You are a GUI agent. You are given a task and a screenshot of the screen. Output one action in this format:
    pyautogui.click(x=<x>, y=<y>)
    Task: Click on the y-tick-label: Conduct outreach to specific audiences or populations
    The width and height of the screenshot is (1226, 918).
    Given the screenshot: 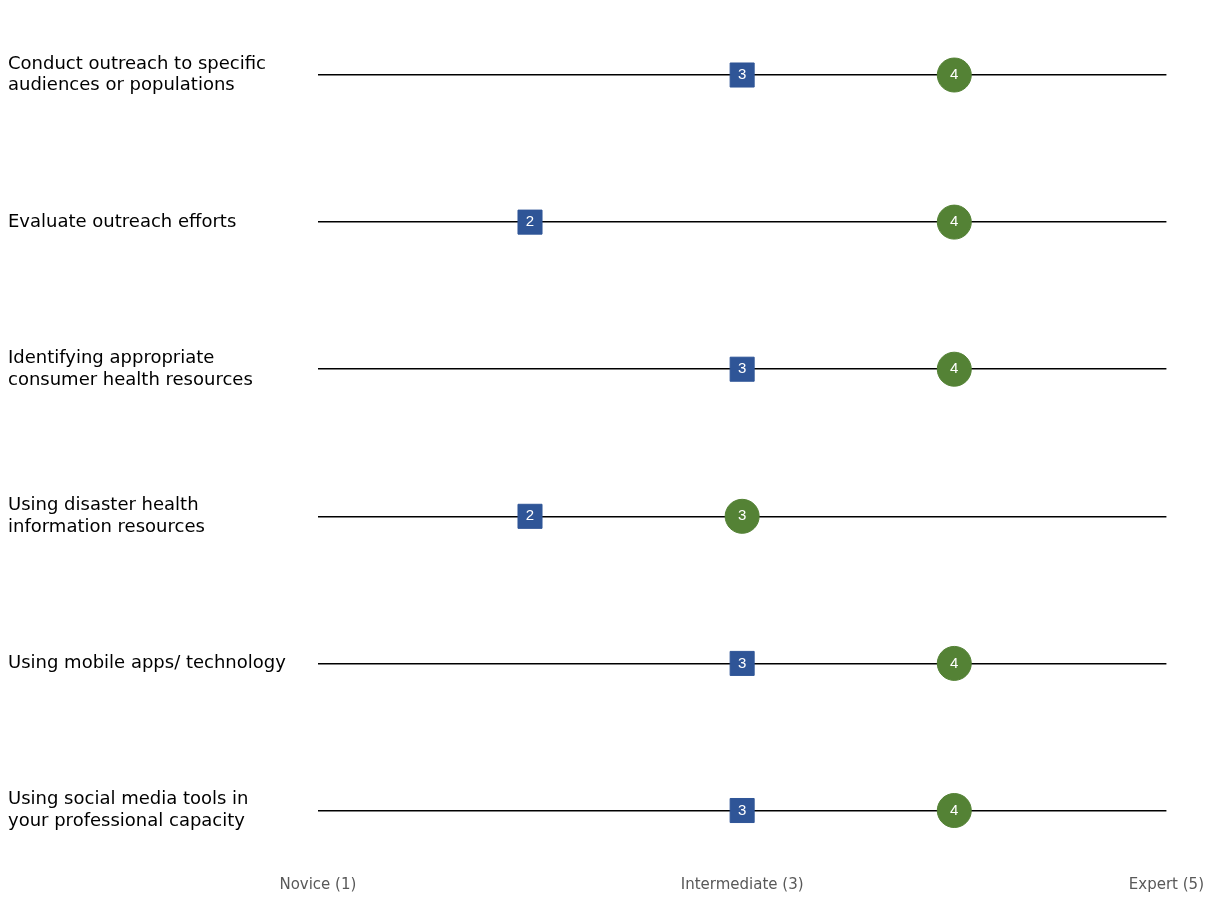 What is the action you would take?
    pyautogui.click(x=137, y=73)
    